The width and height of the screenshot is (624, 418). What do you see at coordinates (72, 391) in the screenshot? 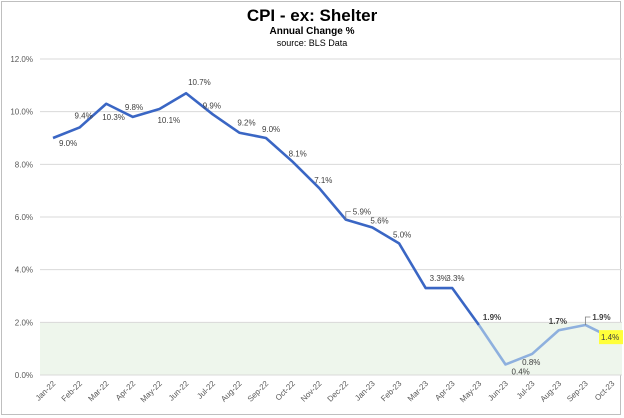
I see `x-tick-label: Feb-22` at bounding box center [72, 391].